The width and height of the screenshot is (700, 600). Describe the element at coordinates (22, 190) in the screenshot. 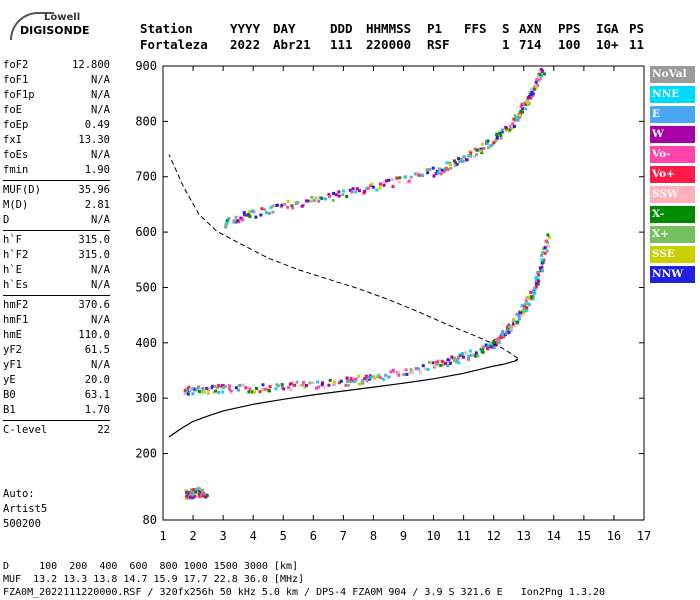

I see `param-label: MUF(D)` at that location.